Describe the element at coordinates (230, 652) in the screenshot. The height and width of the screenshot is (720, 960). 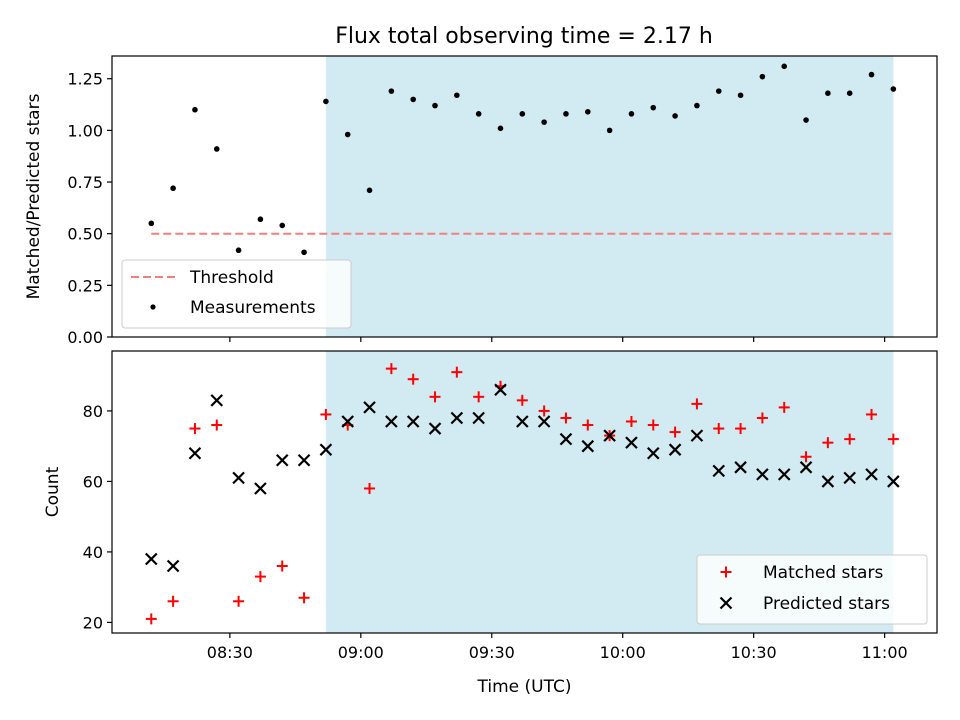
I see `x-tick-label: 08:30` at that location.